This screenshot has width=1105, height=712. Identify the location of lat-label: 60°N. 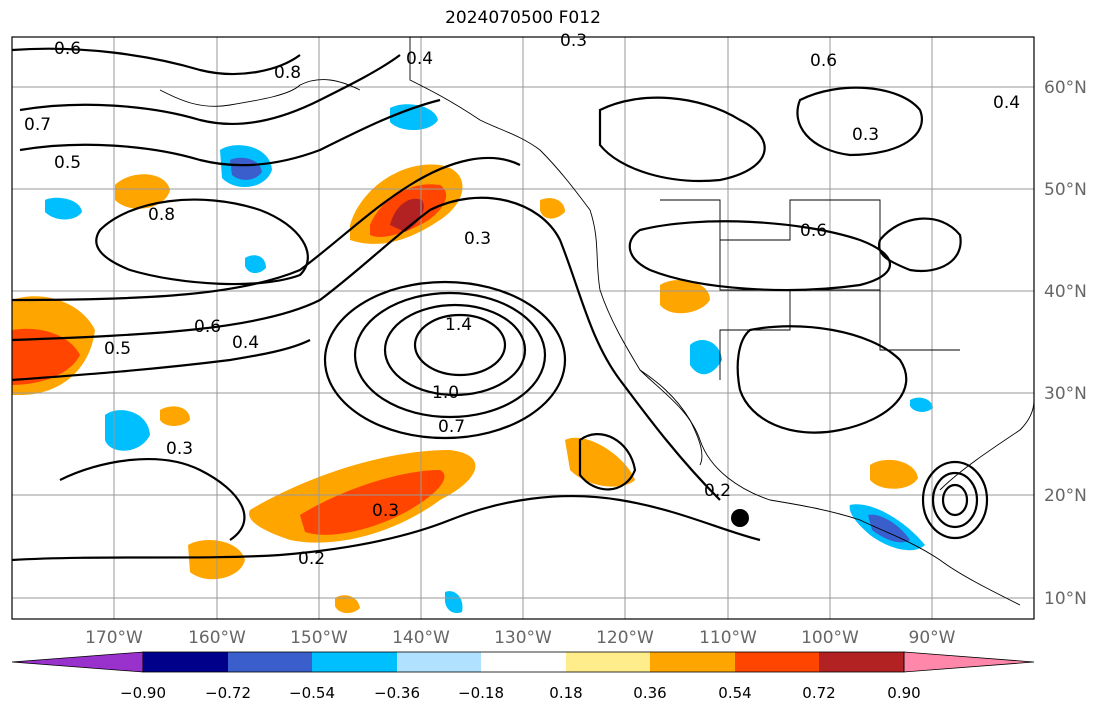
(1065, 88).